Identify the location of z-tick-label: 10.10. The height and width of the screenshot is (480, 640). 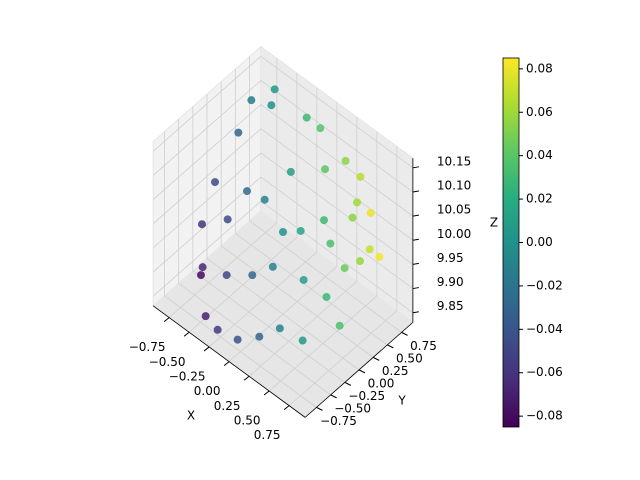
(454, 185).